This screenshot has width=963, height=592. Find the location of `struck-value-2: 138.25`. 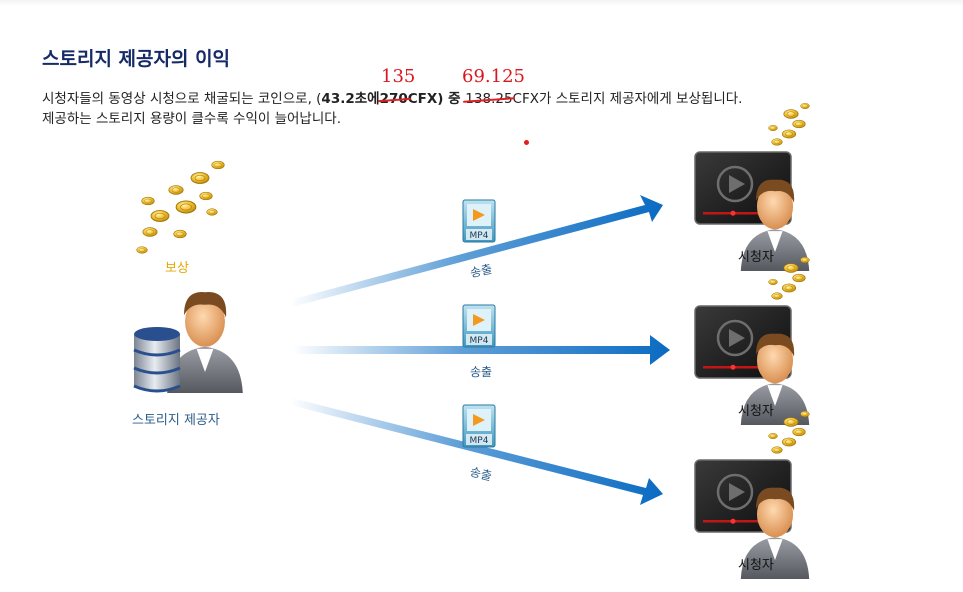

struck-value-2: 138.25 is located at coordinates (489, 99).